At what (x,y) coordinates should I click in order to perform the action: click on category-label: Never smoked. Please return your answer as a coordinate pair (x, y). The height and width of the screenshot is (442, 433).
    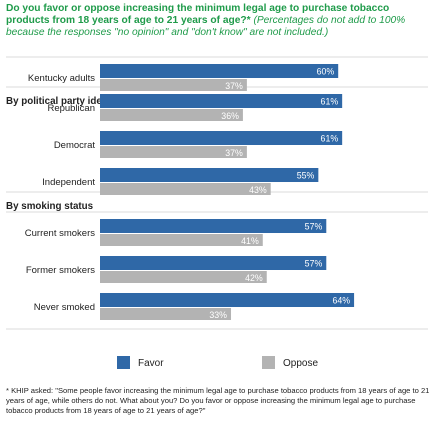
    Looking at the image, I should click on (64, 307).